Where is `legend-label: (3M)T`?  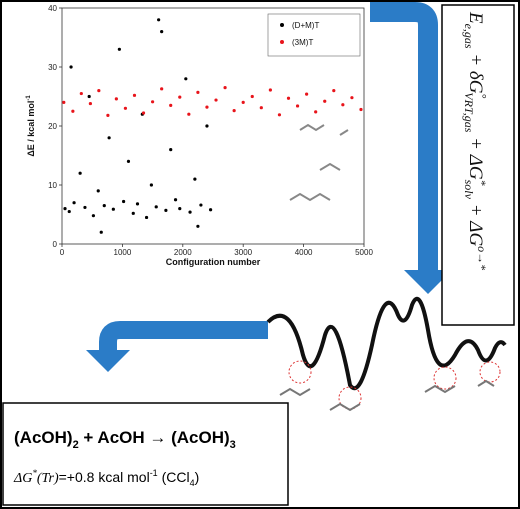 legend-label: (3M)T is located at coordinates (302, 42).